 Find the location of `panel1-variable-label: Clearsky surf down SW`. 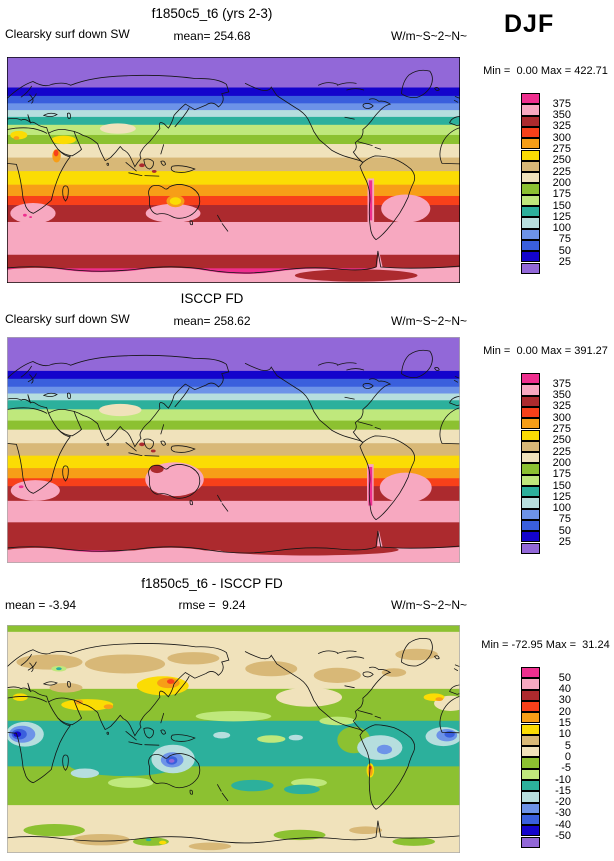

panel1-variable-label: Clearsky surf down SW is located at coordinates (67, 34).